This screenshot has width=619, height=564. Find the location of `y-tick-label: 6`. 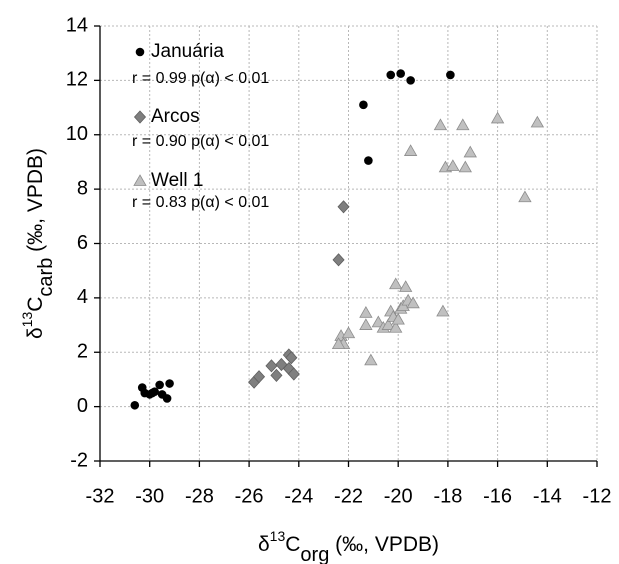

y-tick-label: 6 is located at coordinates (82, 243).